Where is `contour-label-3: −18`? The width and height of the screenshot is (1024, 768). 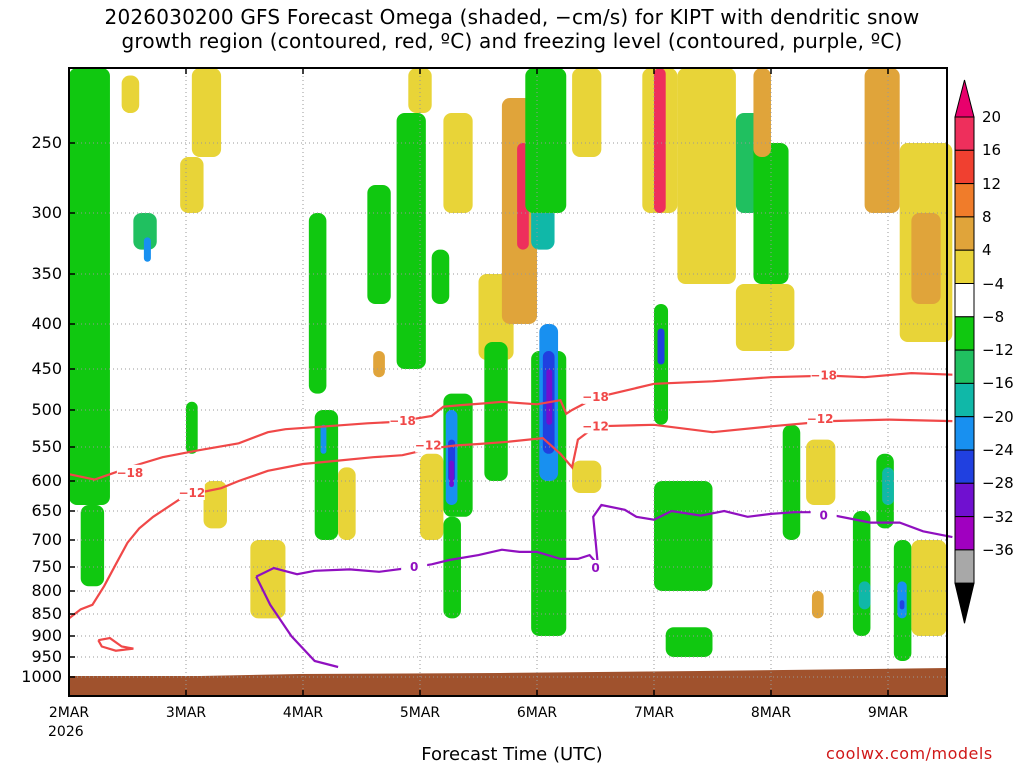 contour-label-3: −18 is located at coordinates (823, 376).